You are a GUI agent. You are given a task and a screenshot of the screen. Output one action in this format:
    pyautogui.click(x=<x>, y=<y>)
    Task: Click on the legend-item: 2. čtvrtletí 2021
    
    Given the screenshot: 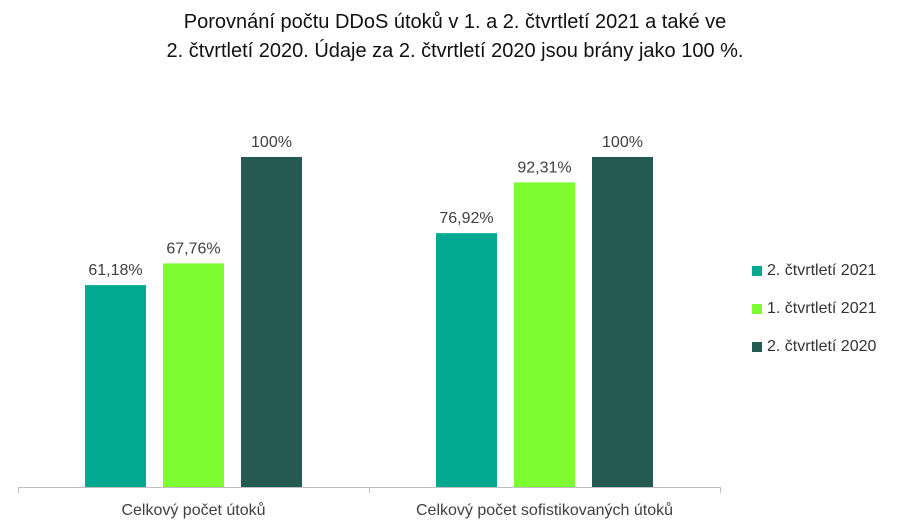 What is the action you would take?
    pyautogui.click(x=831, y=271)
    